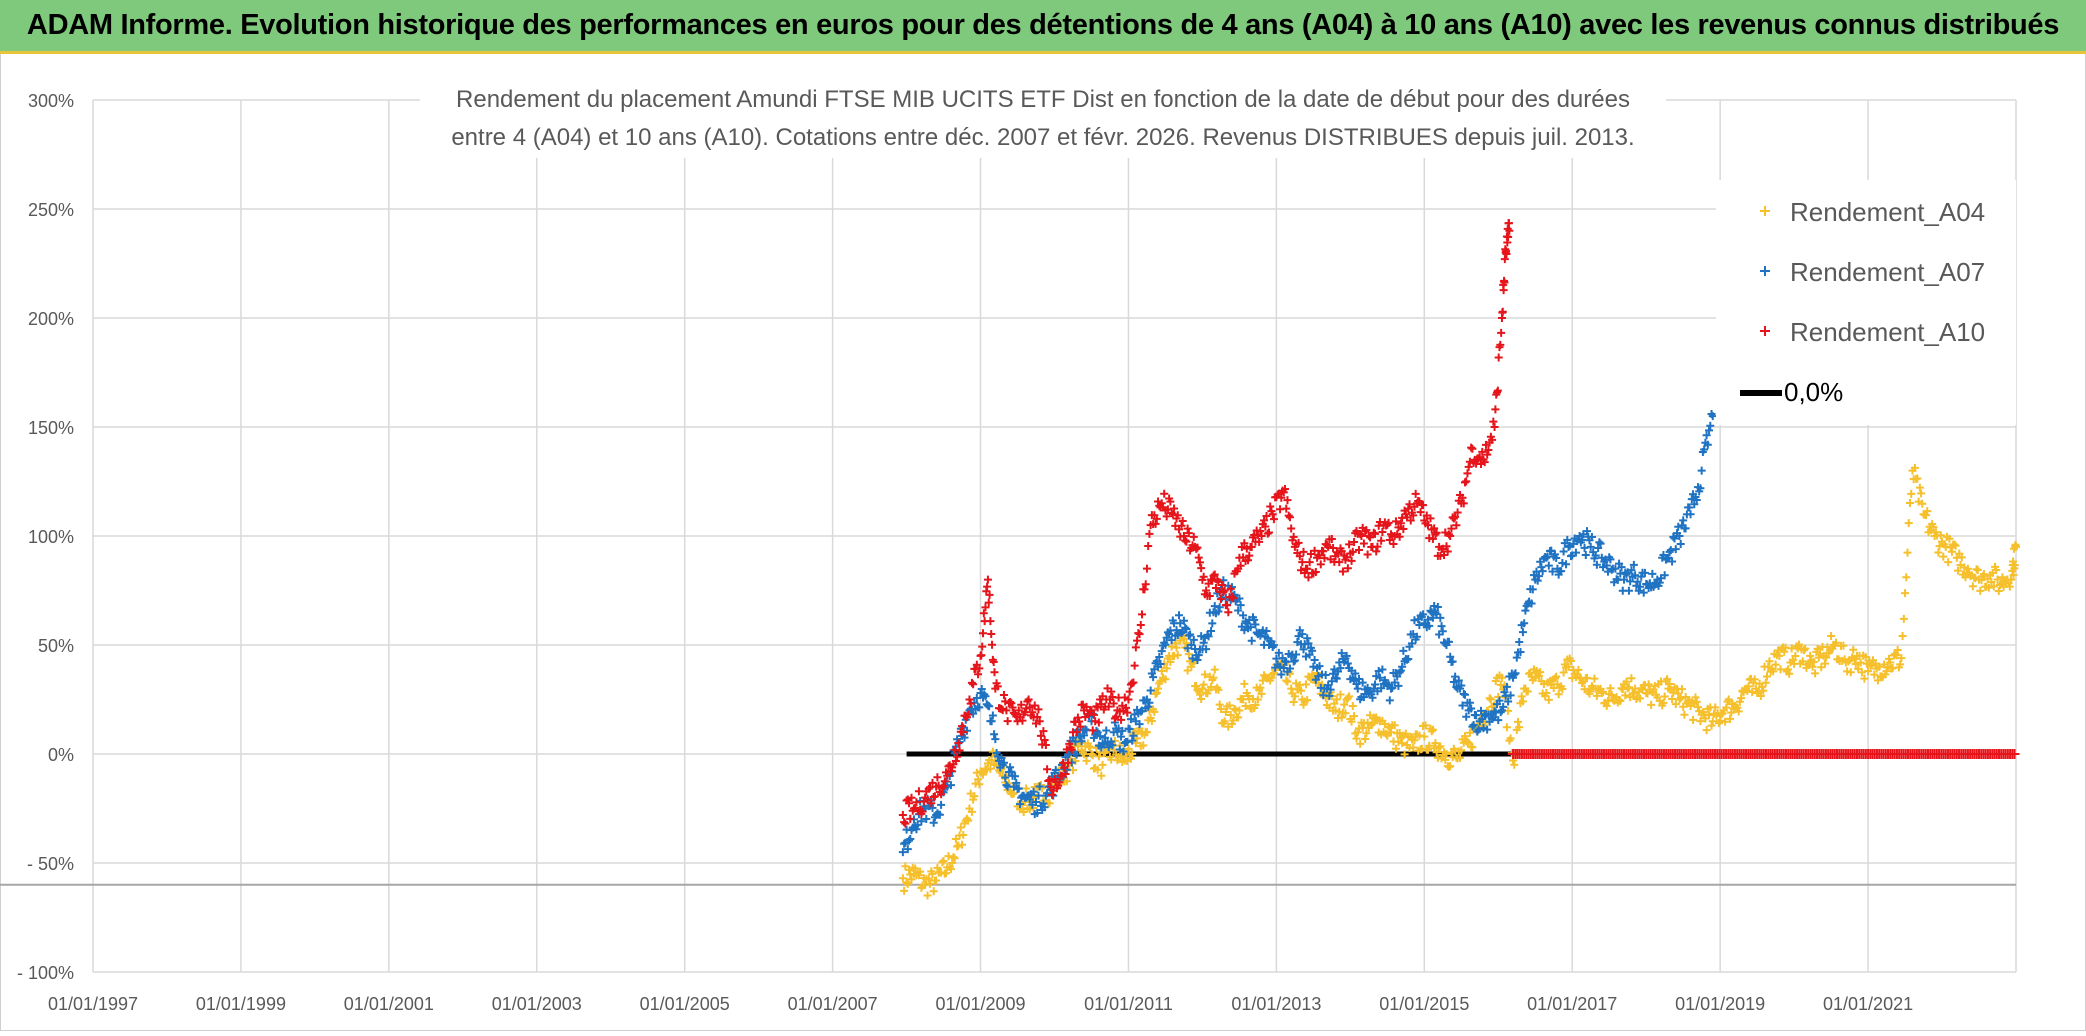 This screenshot has height=1036, width=2086. What do you see at coordinates (56, 646) in the screenshot?
I see `y-tick-label: 50%` at bounding box center [56, 646].